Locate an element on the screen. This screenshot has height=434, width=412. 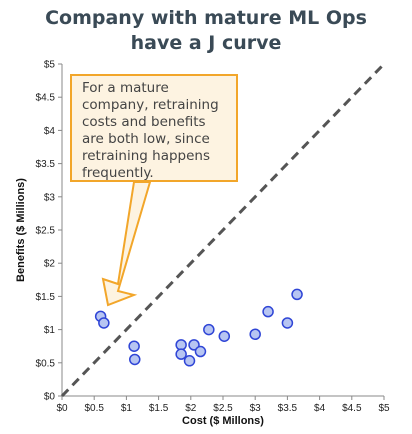
x-tick-label: $4.5 is located at coordinates (352, 408).